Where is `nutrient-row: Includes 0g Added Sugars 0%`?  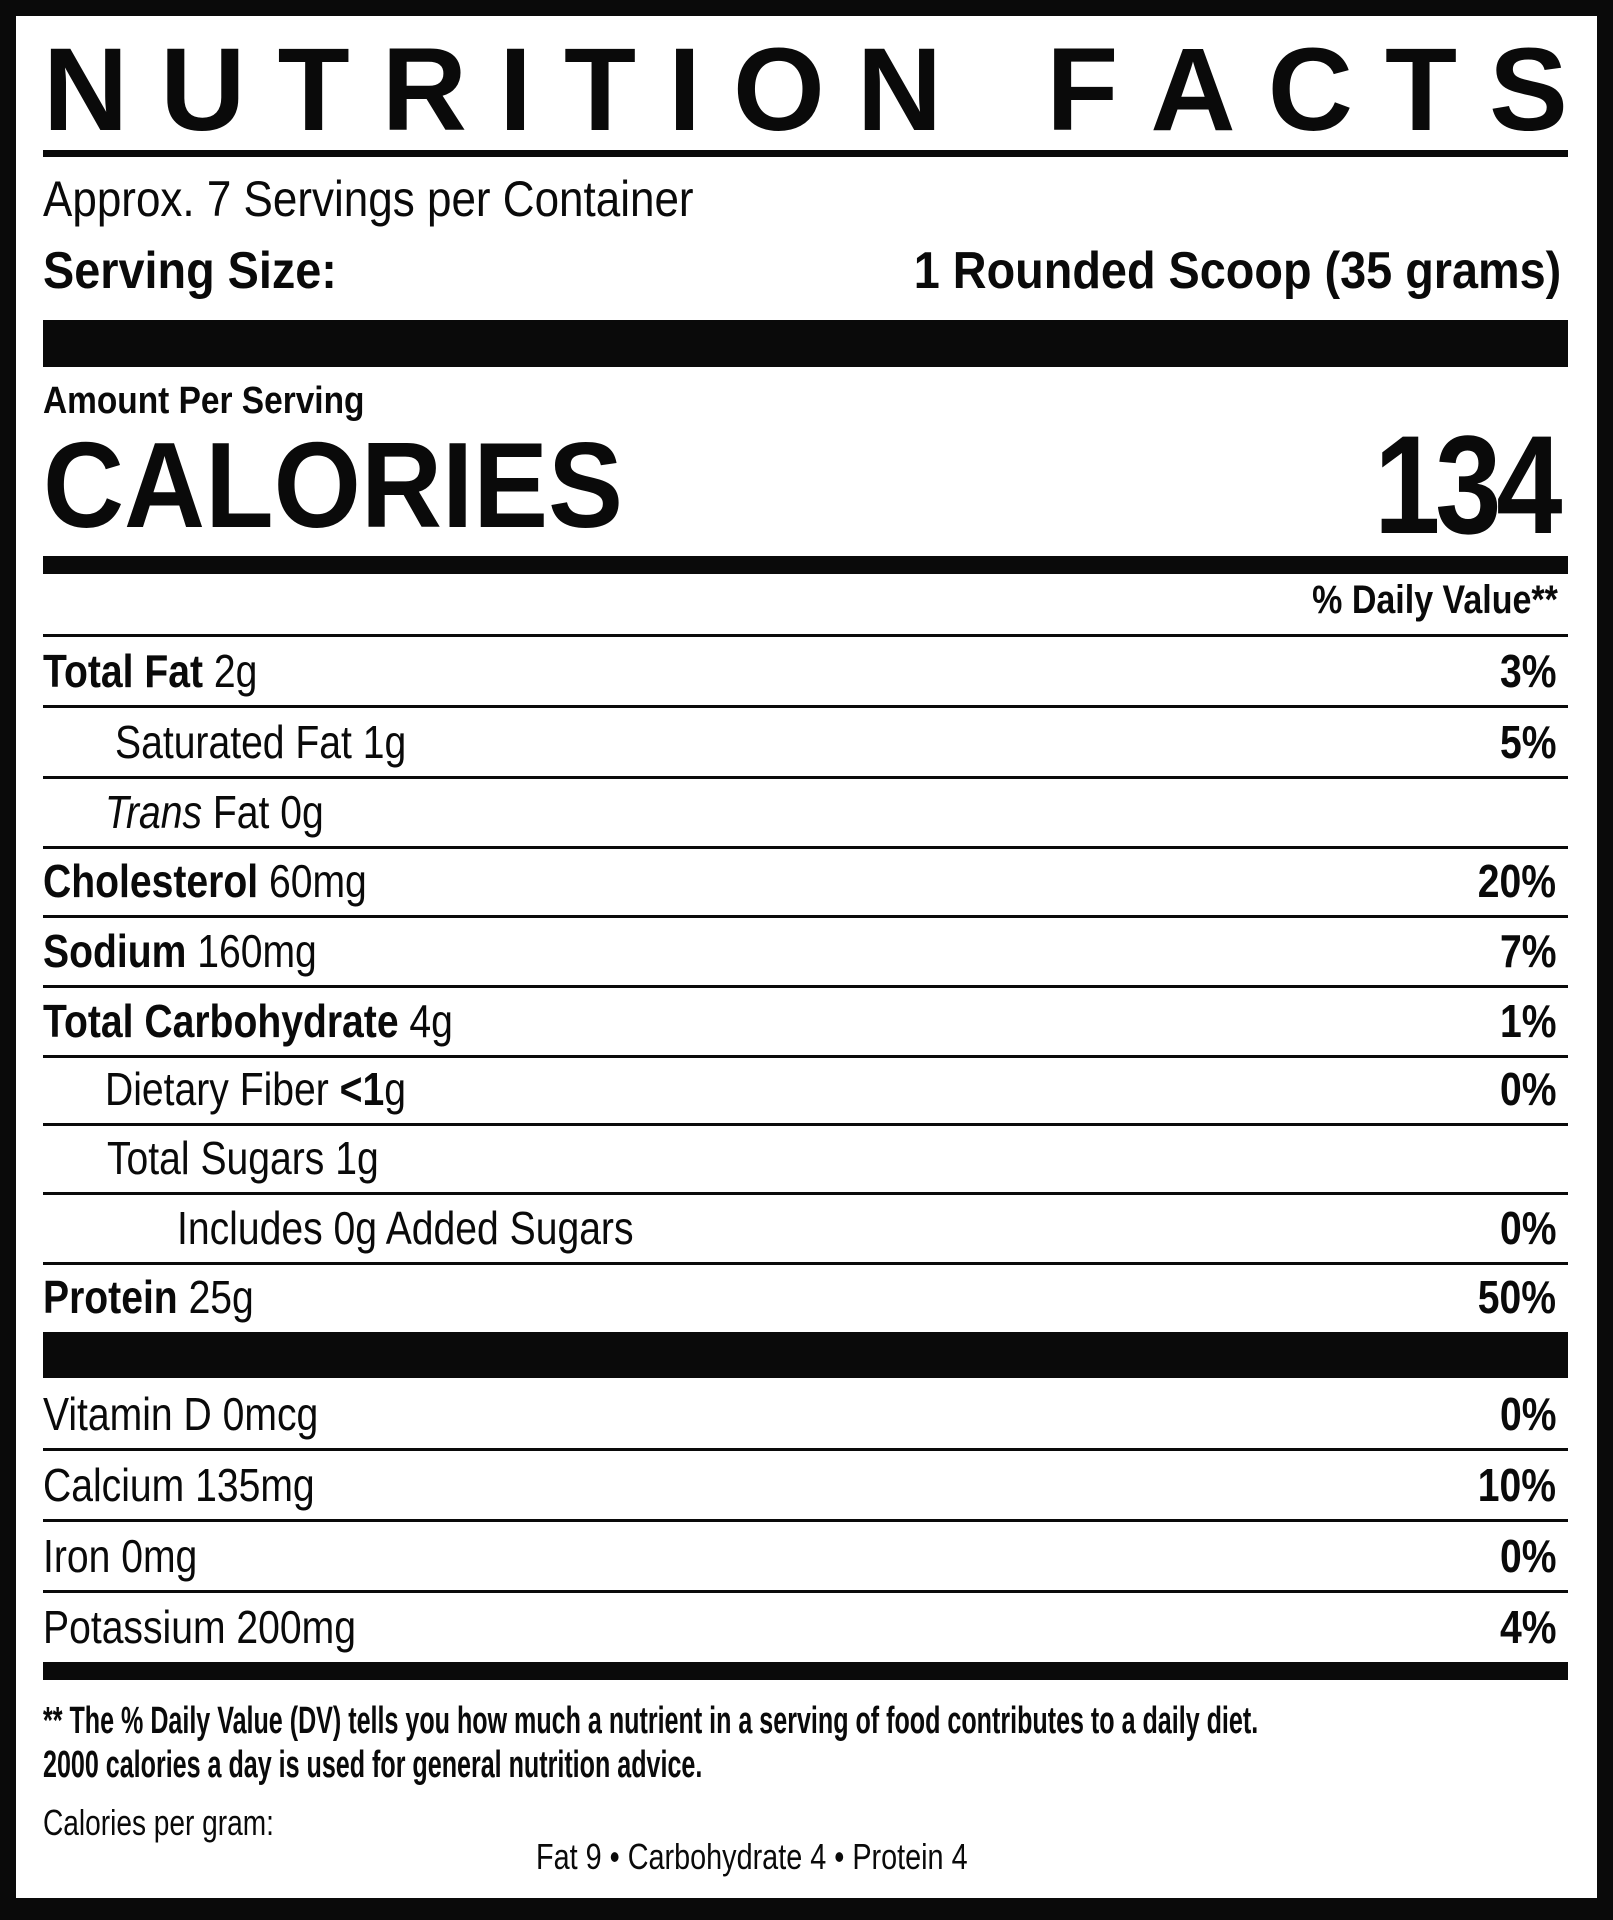
nutrient-row: Includes 0g Added Sugars 0% is located at coordinates (805, 1229).